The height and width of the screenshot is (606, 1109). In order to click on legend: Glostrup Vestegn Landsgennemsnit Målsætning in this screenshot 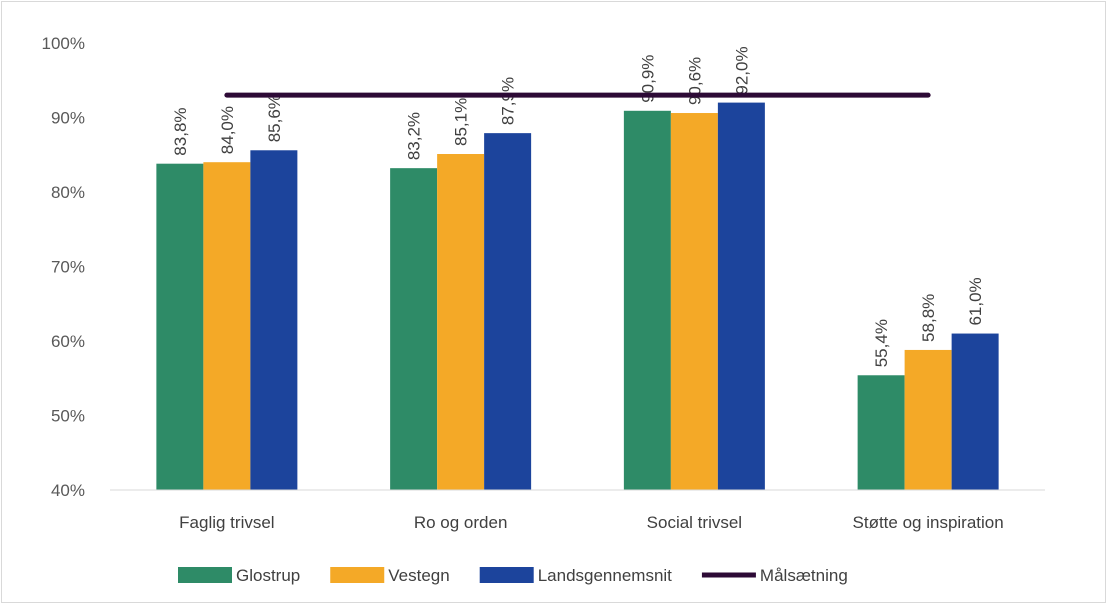, I will do `click(513, 575)`.